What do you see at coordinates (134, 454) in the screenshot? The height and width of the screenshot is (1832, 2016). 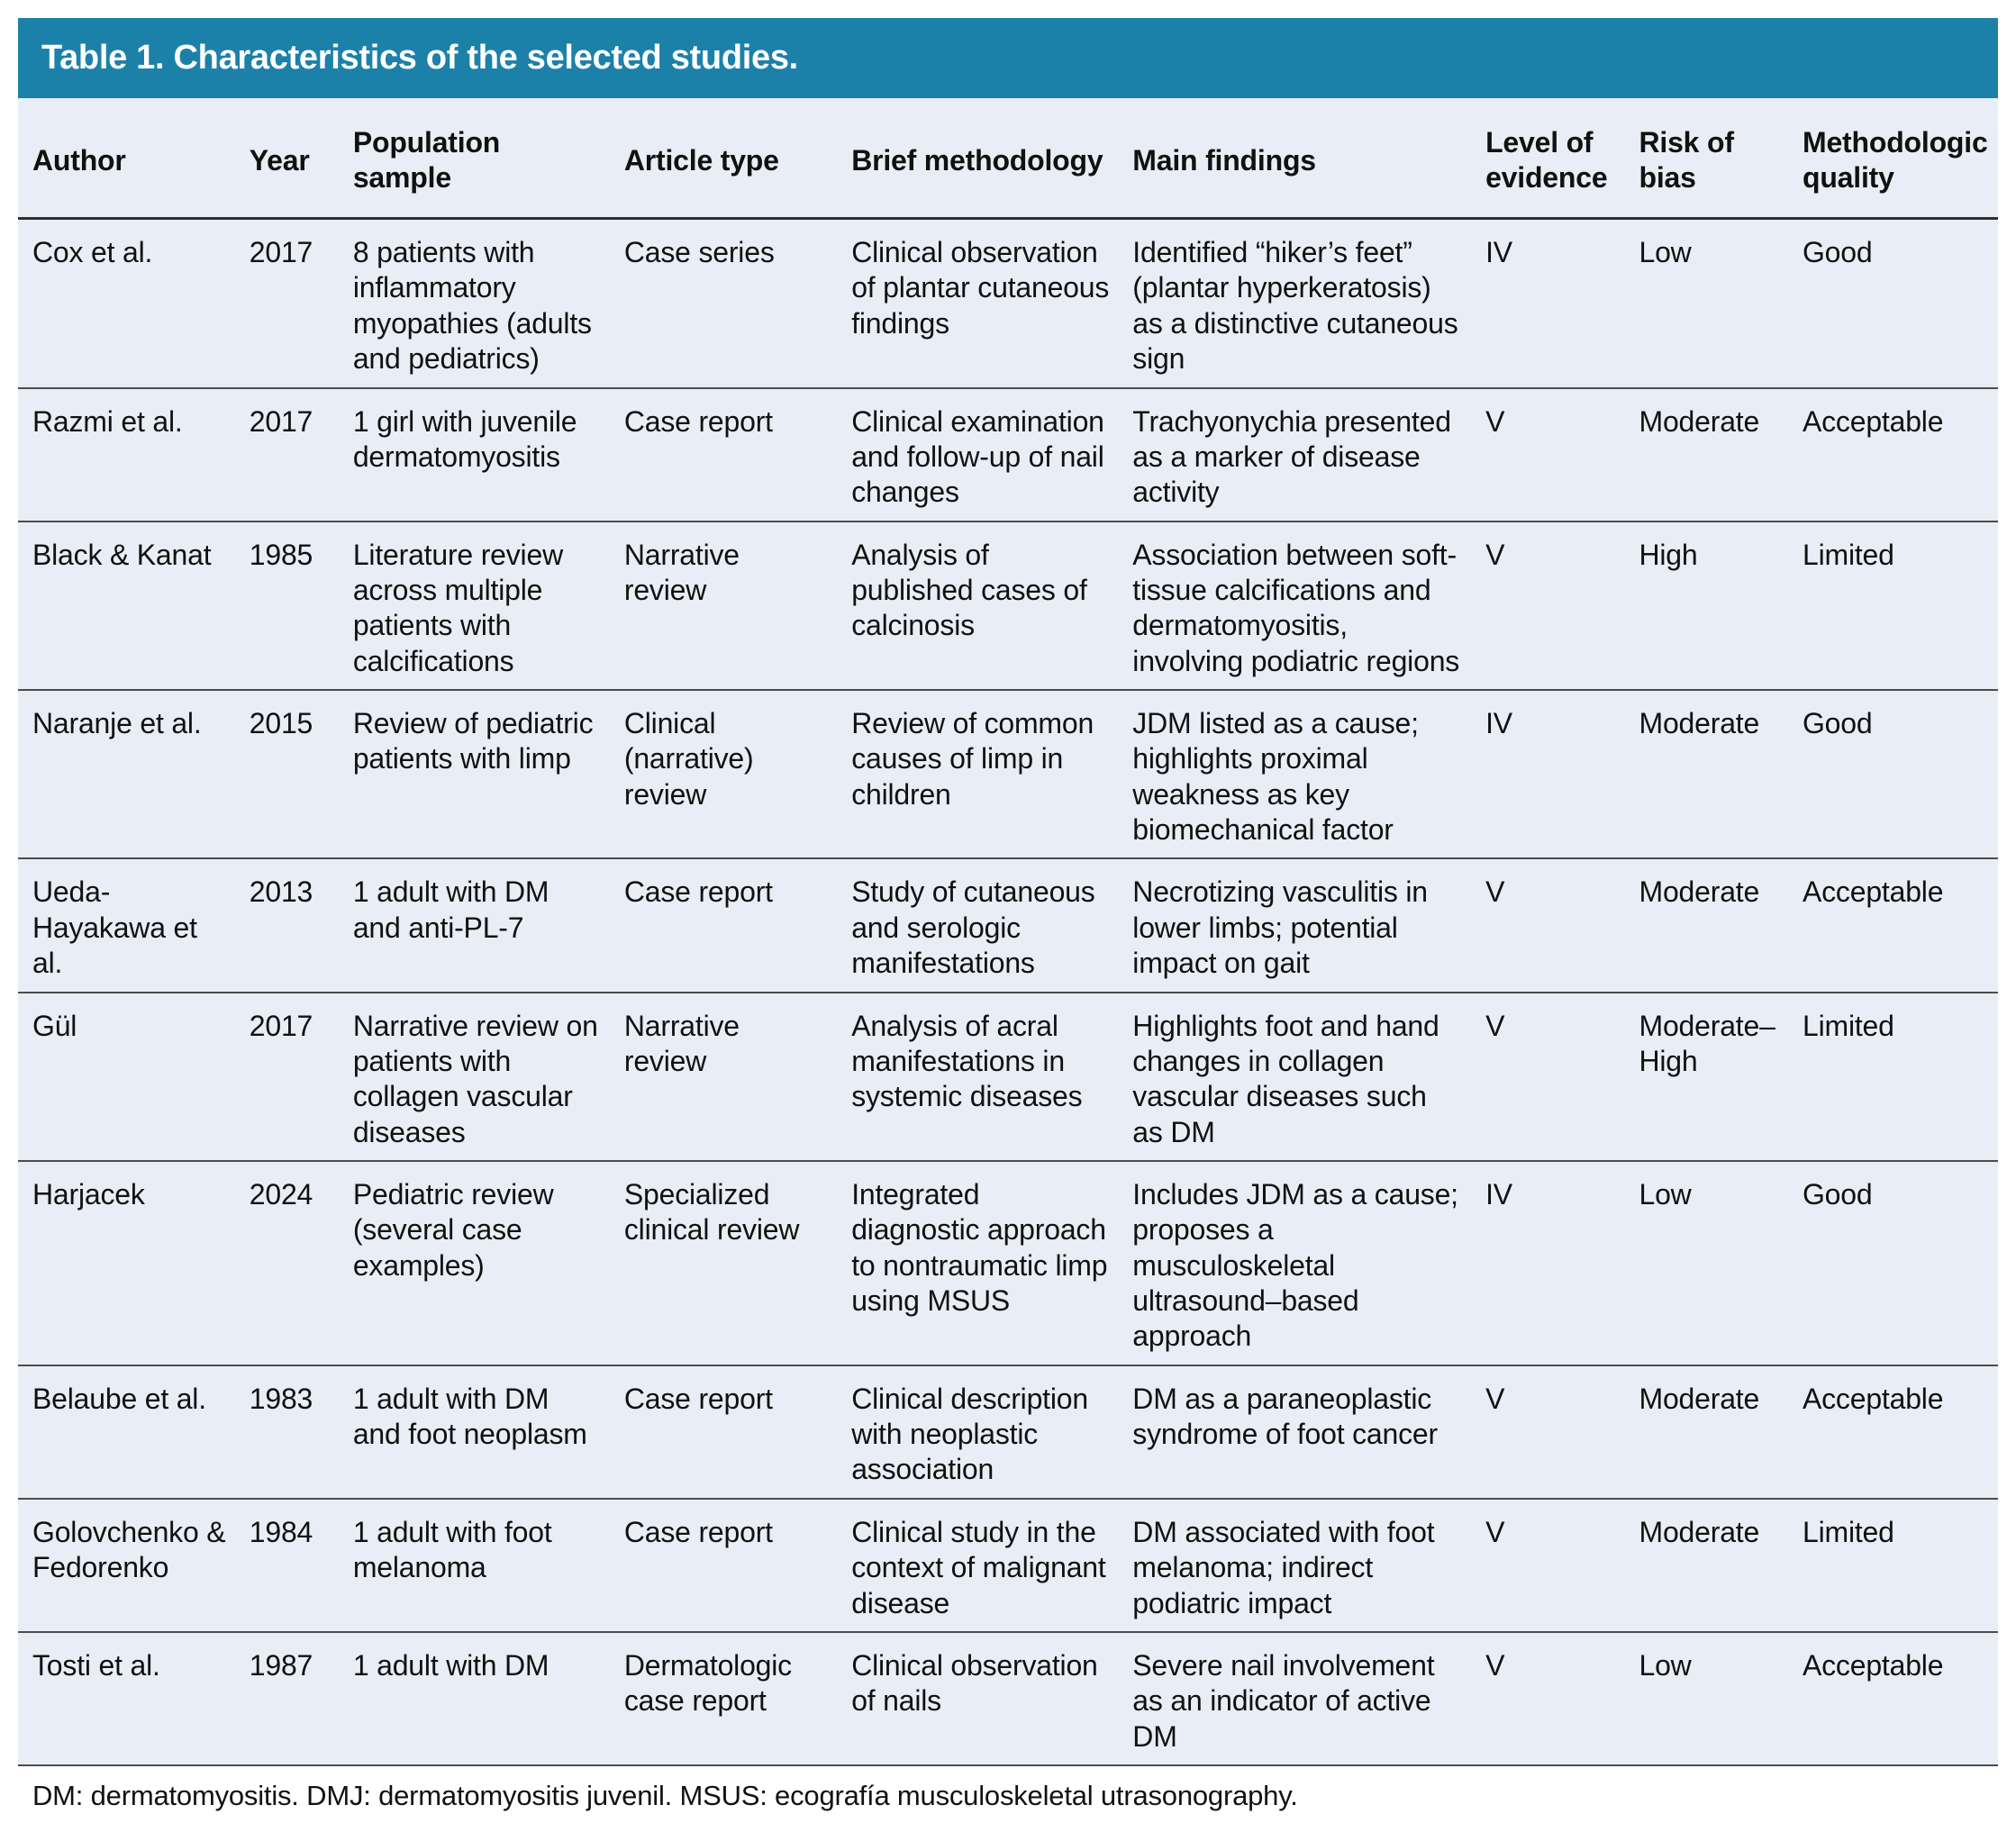 I see `cell-author: Razmi et al.` at bounding box center [134, 454].